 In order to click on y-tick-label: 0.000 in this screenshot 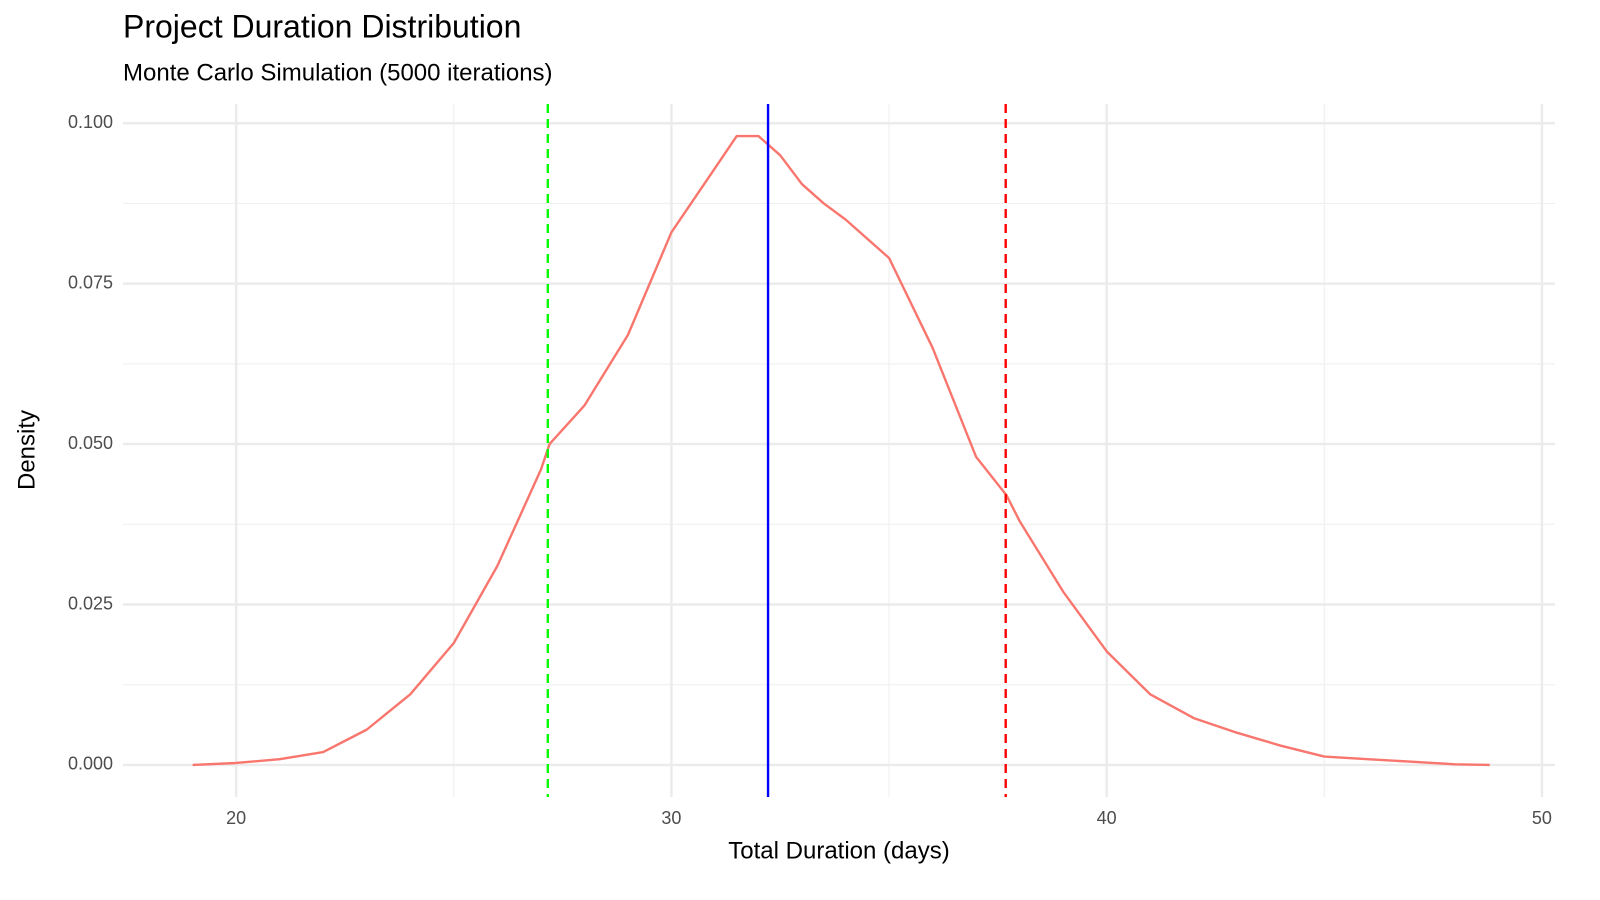, I will do `click(90, 764)`.